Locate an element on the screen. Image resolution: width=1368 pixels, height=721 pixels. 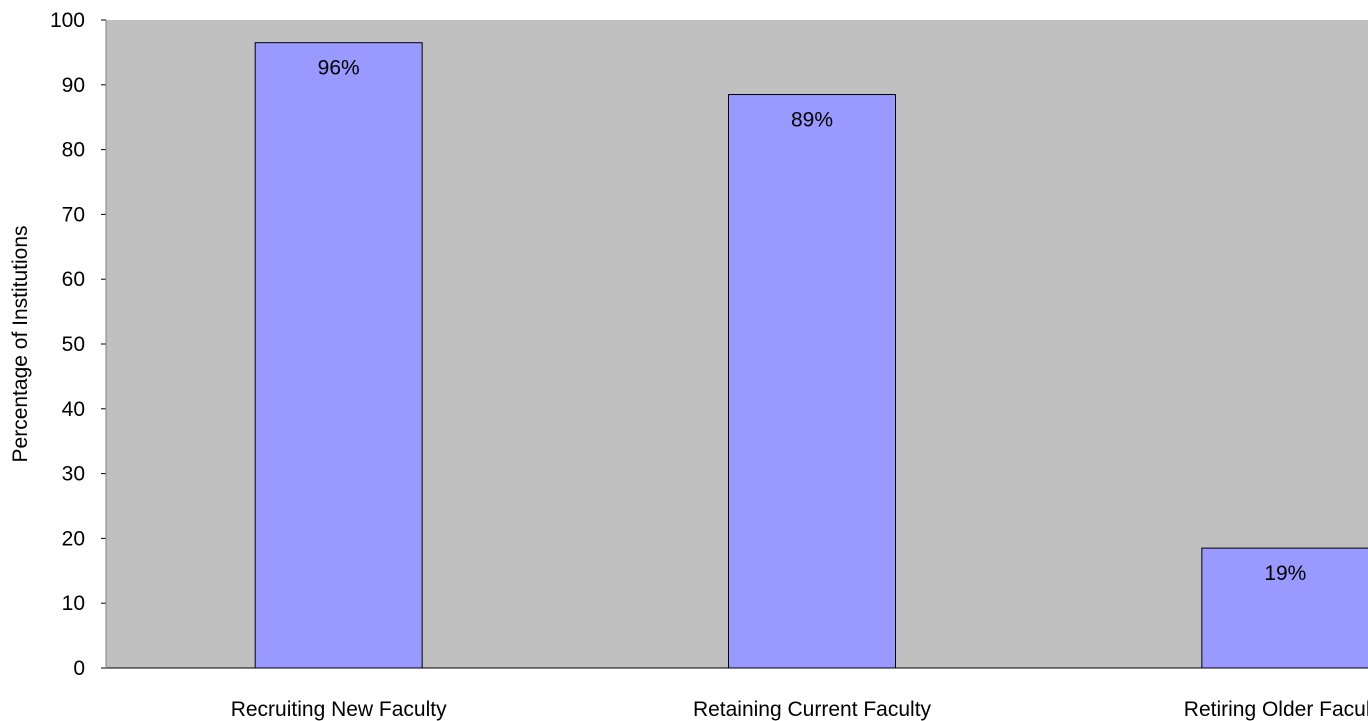
y-tick-label: 10 is located at coordinates (73, 603).